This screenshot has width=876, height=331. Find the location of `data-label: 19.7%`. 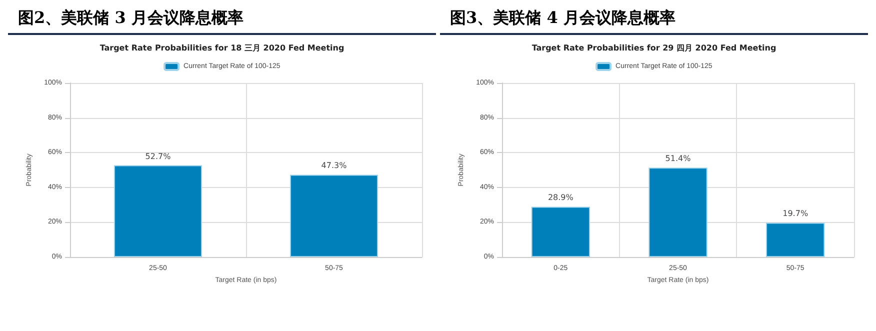

data-label: 19.7% is located at coordinates (795, 213).